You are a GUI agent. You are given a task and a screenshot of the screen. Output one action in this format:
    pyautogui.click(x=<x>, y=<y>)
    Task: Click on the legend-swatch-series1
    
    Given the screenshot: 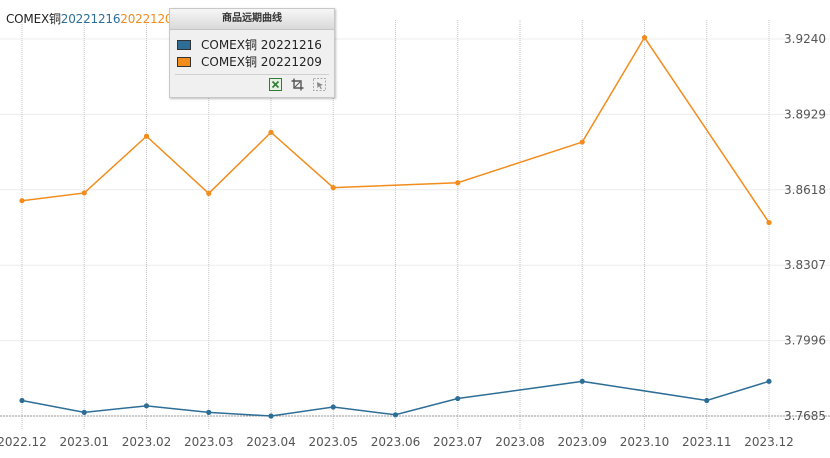 What is the action you would take?
    pyautogui.click(x=184, y=44)
    